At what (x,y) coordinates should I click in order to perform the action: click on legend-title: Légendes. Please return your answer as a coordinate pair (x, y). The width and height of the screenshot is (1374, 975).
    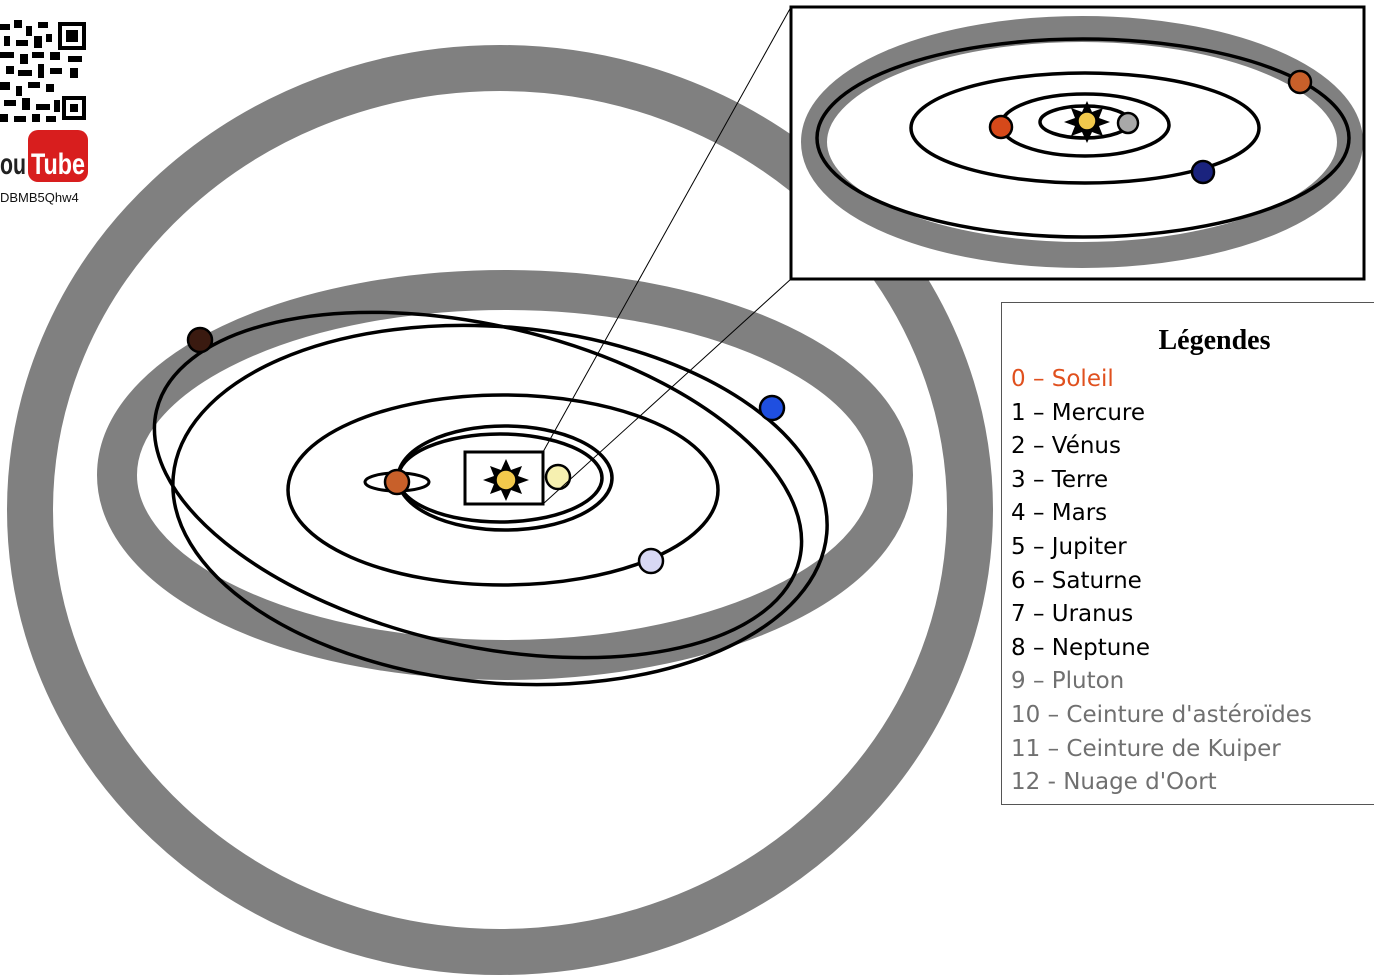
    Looking at the image, I should click on (1214, 340).